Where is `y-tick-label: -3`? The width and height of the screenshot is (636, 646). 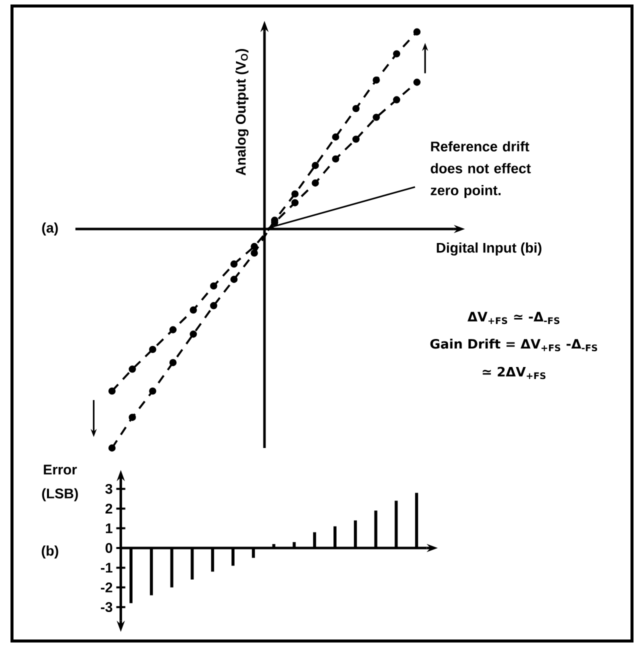
y-tick-label: -3 is located at coordinates (106, 607).